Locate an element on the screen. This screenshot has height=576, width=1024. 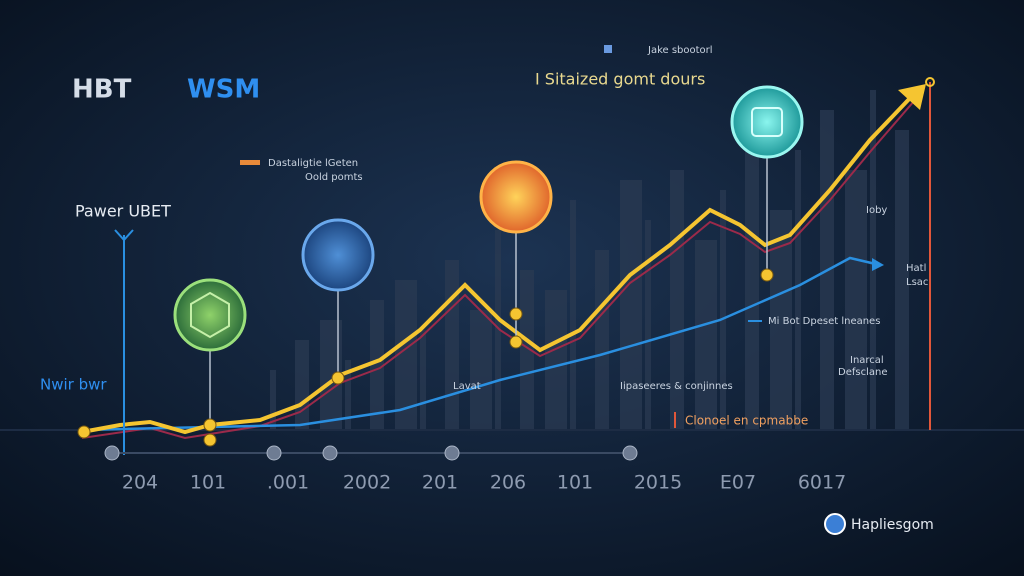
legend-swatch is located at coordinates (250, 162).